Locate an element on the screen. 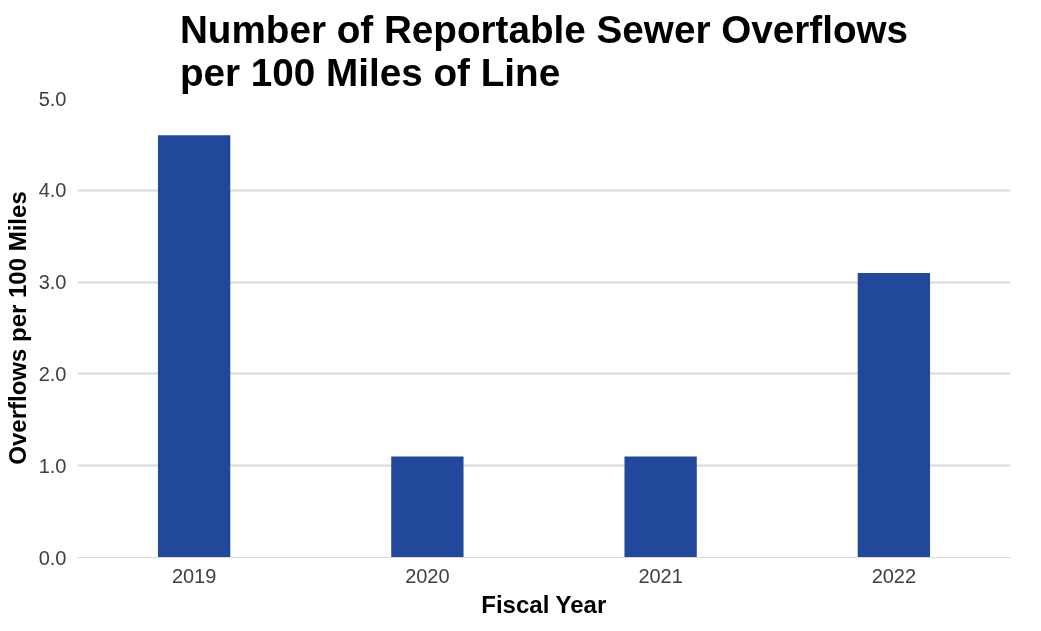  y-tick-label: 1.0 is located at coordinates (52, 465).